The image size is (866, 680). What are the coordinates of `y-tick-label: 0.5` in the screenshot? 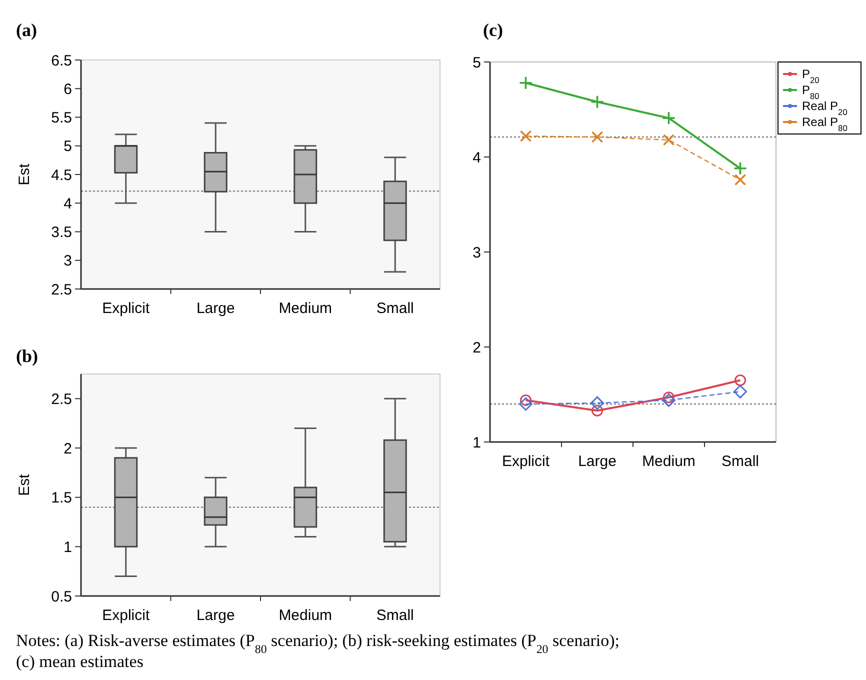 It's located at (61, 597).